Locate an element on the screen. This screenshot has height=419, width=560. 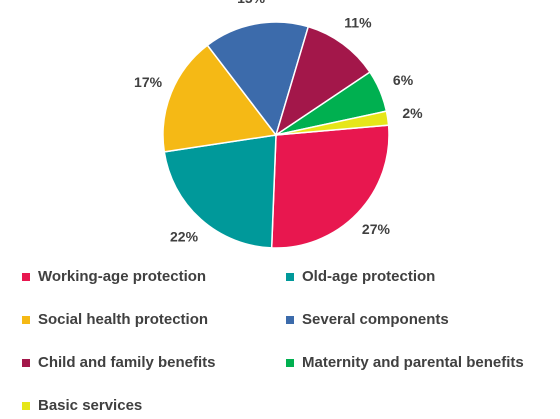
data-label: 17% is located at coordinates (148, 82).